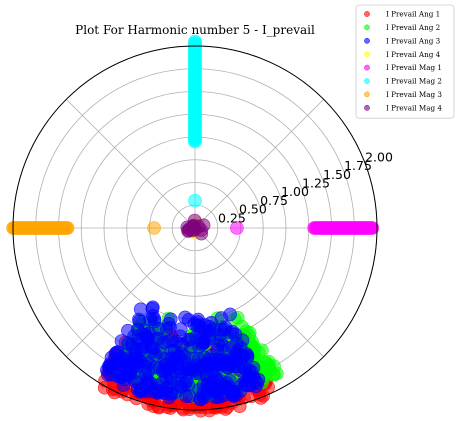 Image resolution: width=458 pixels, height=421 pixels. I want to click on radial-tick-label: 1.25, so click(316, 183).